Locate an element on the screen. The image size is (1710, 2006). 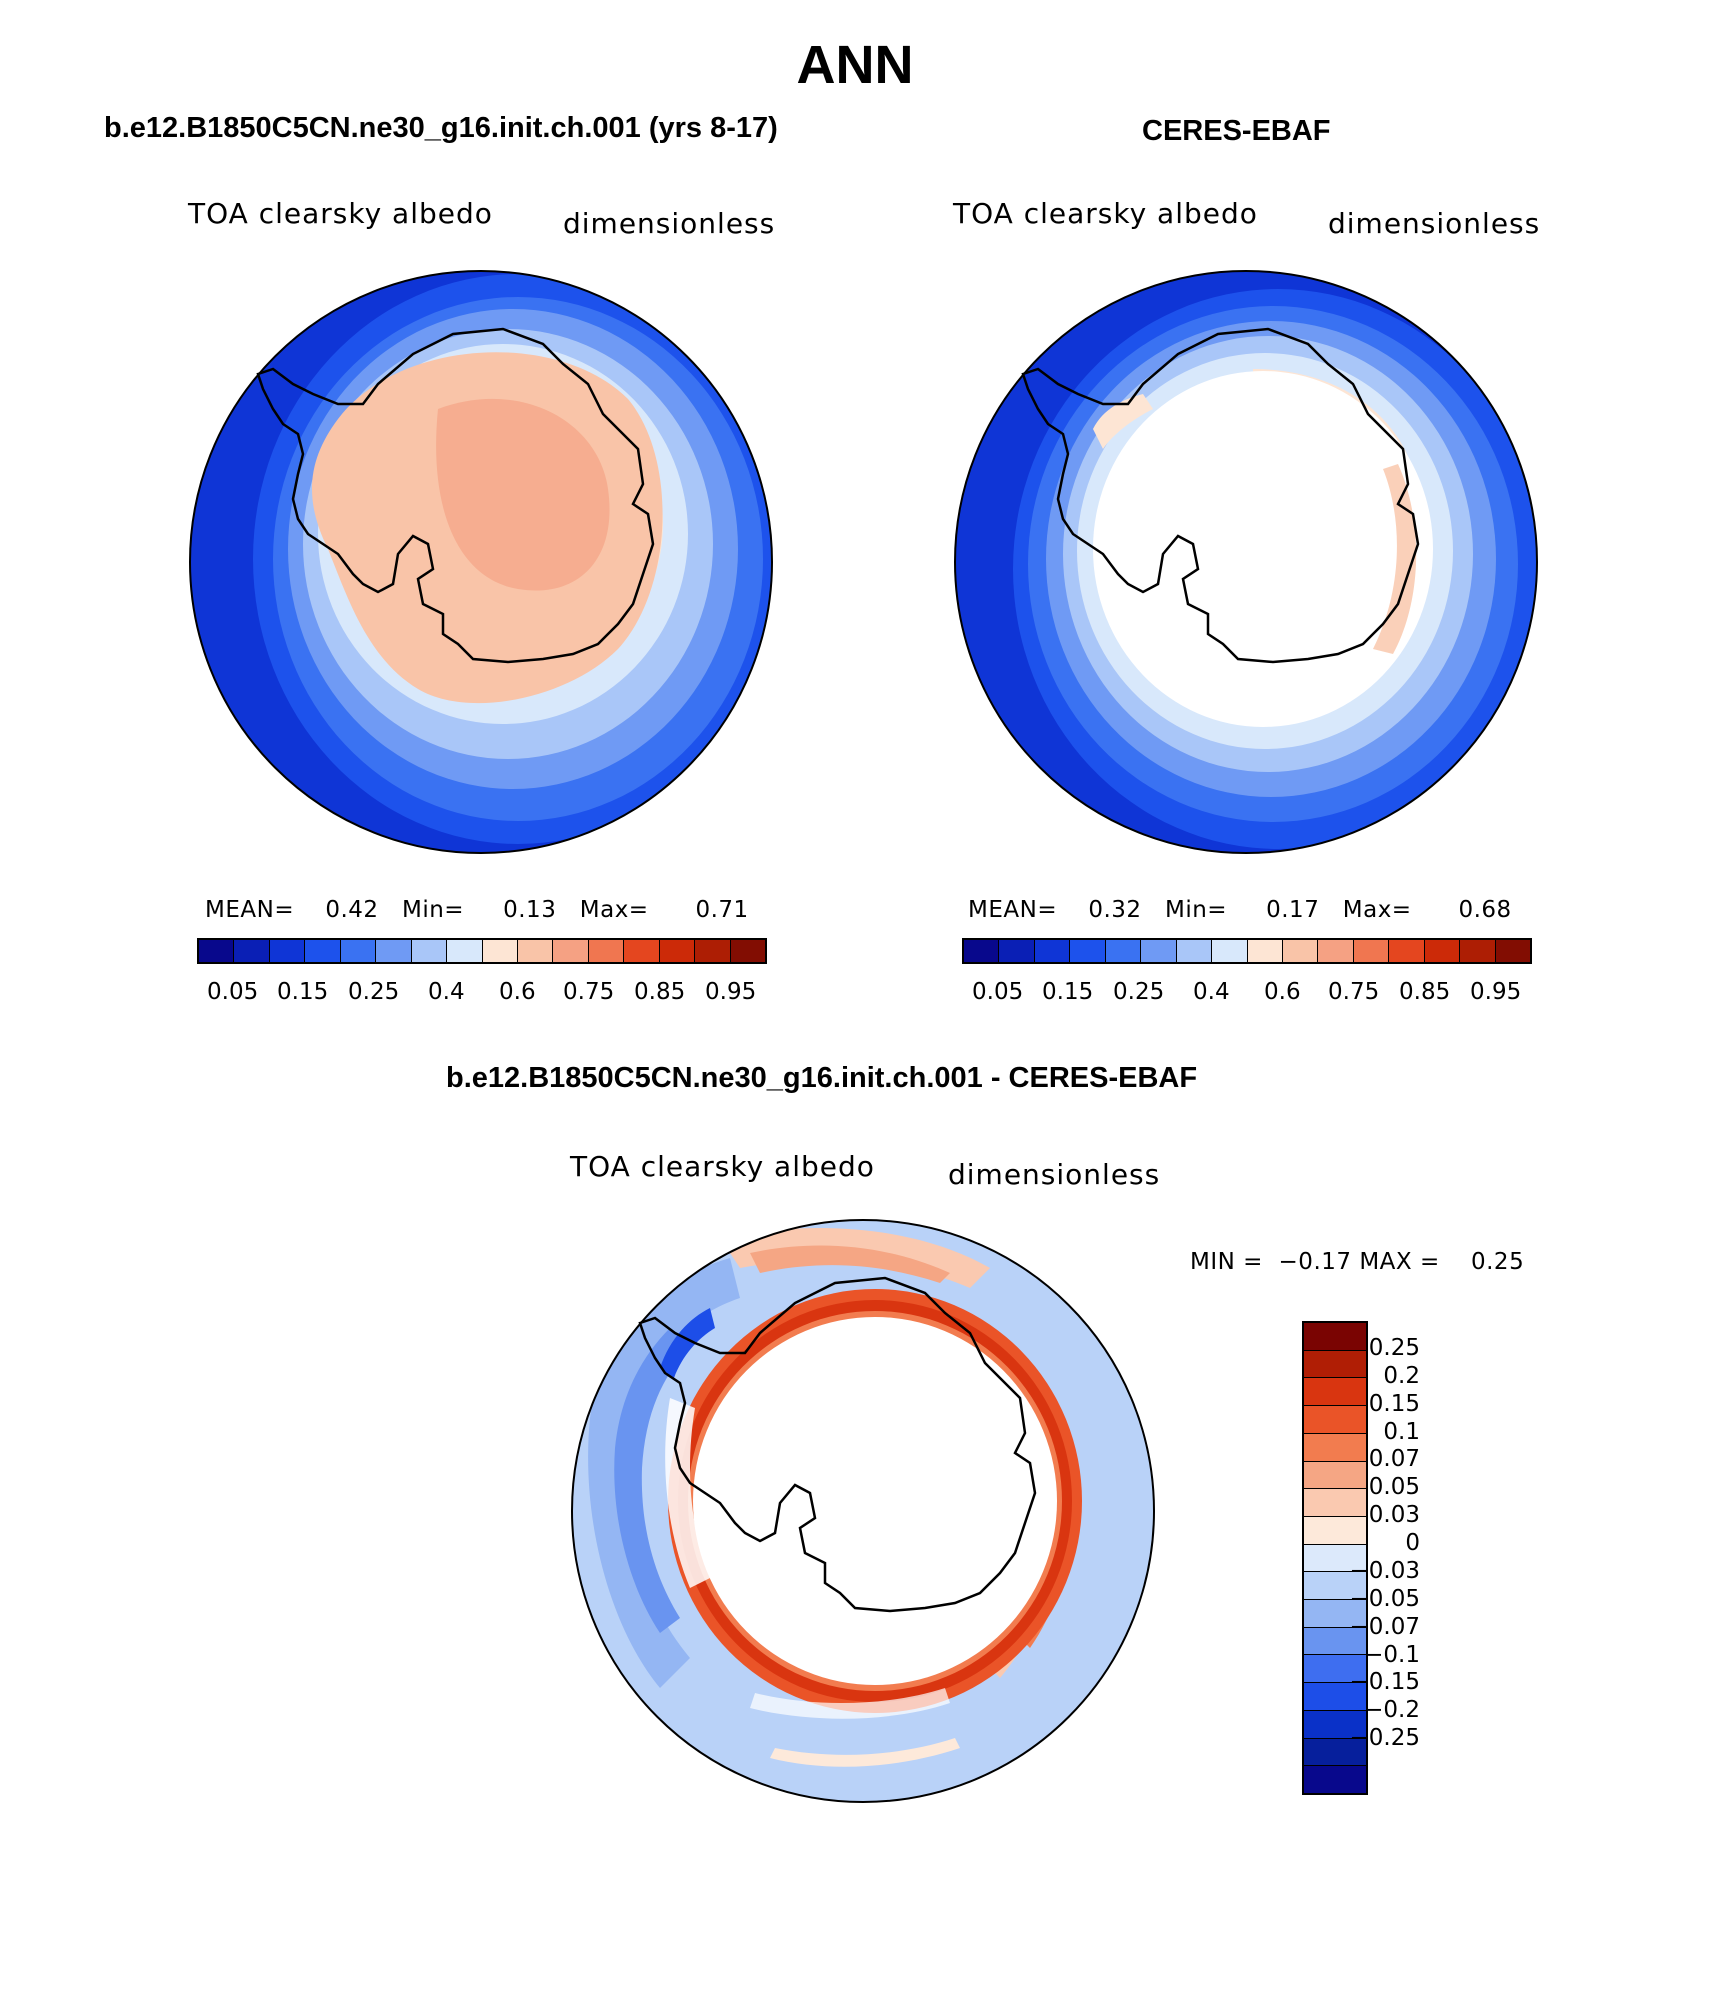
colorbar-level-label: 0.03 is located at coordinates (1394, 1515).